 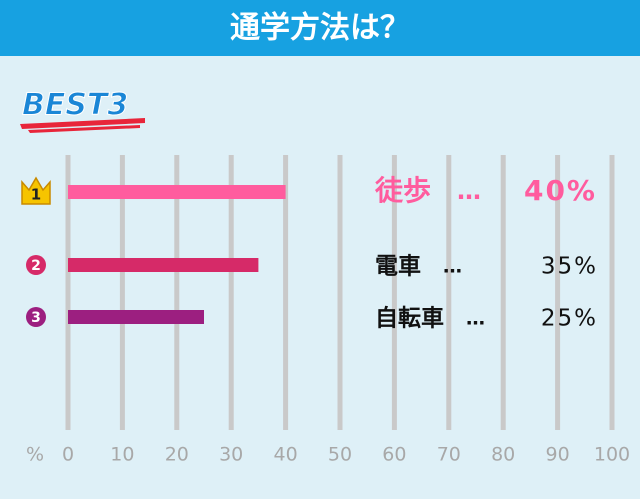 I want to click on chart-title: 通学方法は？, so click(x=320, y=28).